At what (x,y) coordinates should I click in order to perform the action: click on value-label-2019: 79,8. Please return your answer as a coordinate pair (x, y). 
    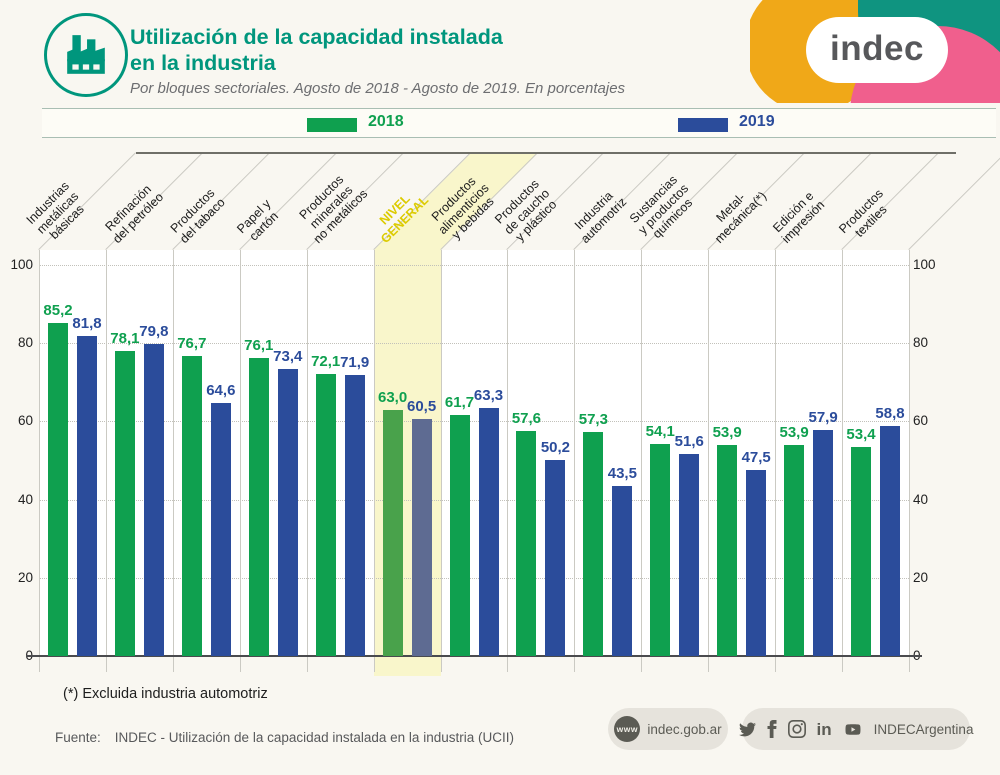
    Looking at the image, I should click on (154, 331).